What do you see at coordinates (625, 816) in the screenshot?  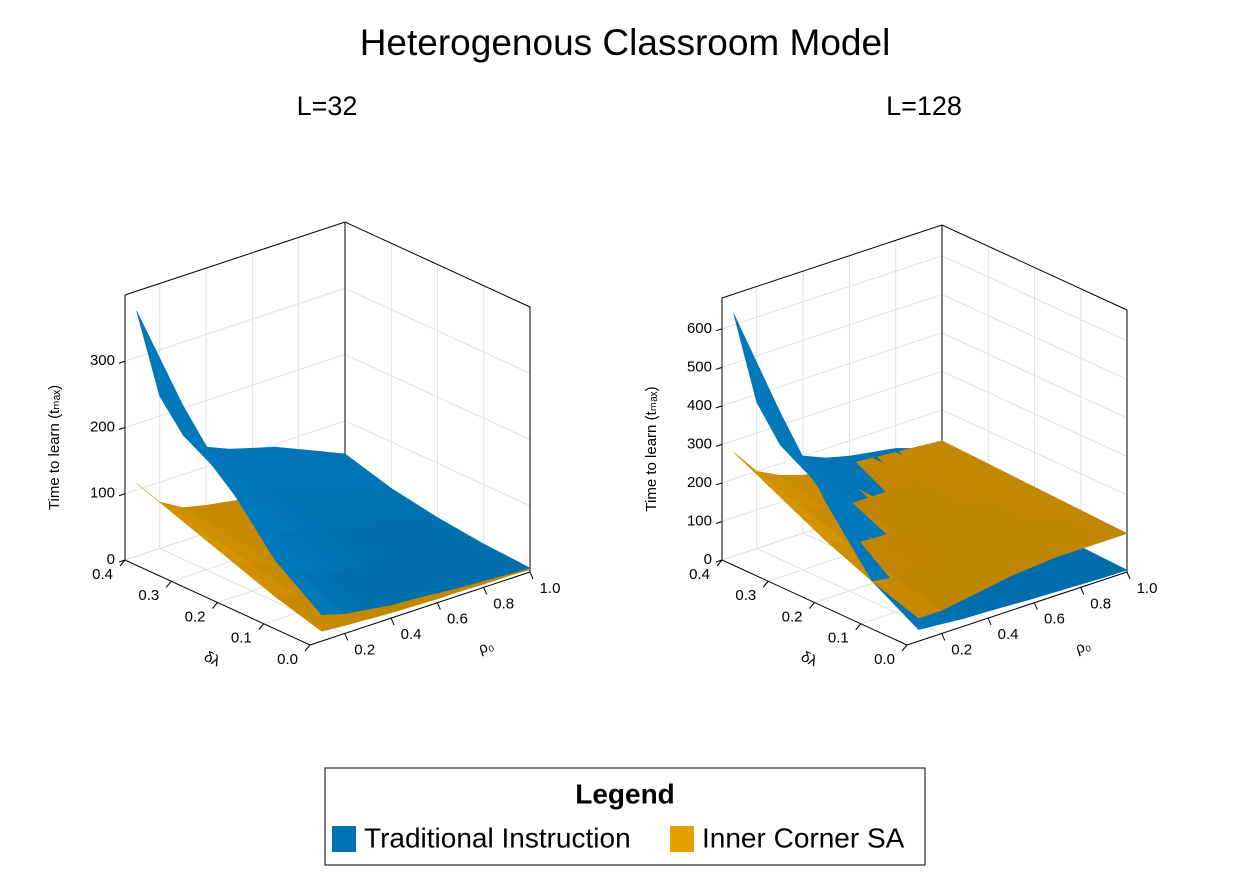 I see `legend-box` at bounding box center [625, 816].